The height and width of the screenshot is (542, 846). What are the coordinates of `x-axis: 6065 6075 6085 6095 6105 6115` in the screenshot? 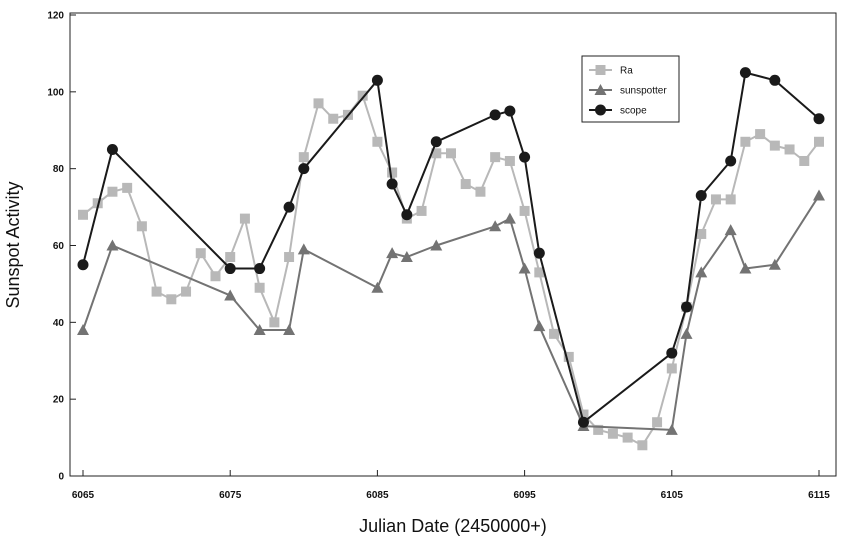 It's located at (451, 485).